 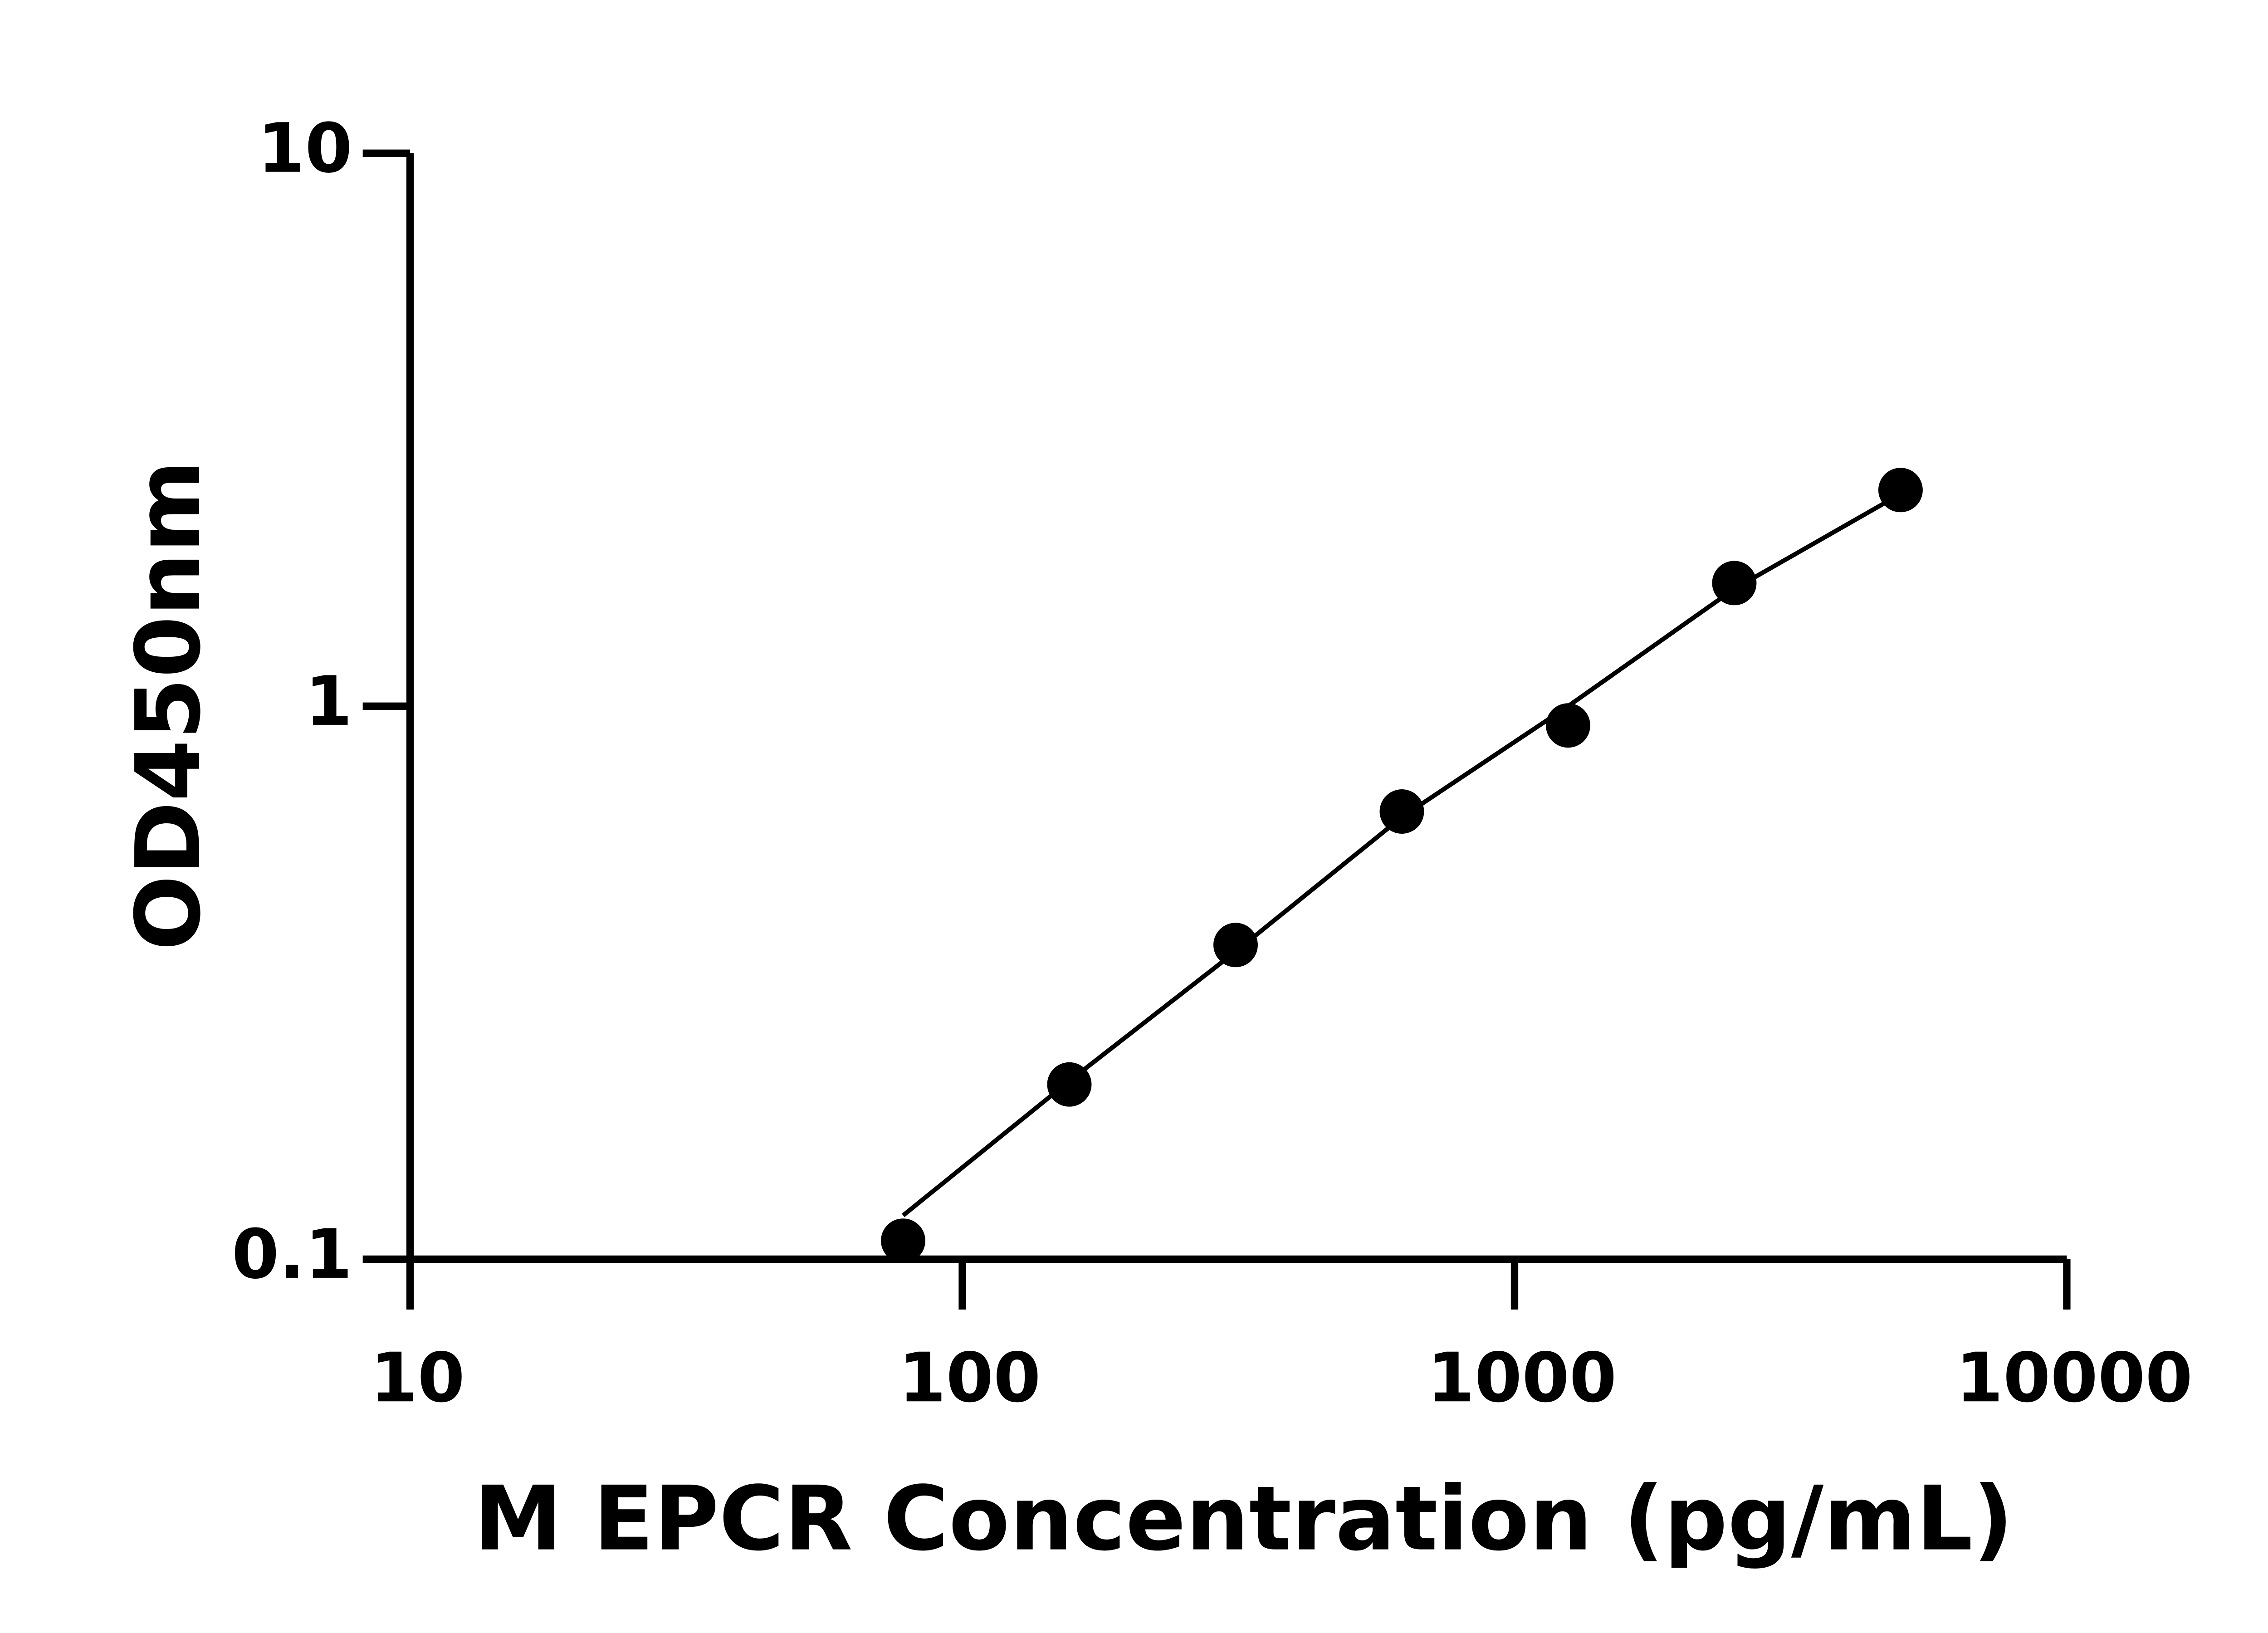 I want to click on y-tick-label: 10, so click(x=305, y=148).